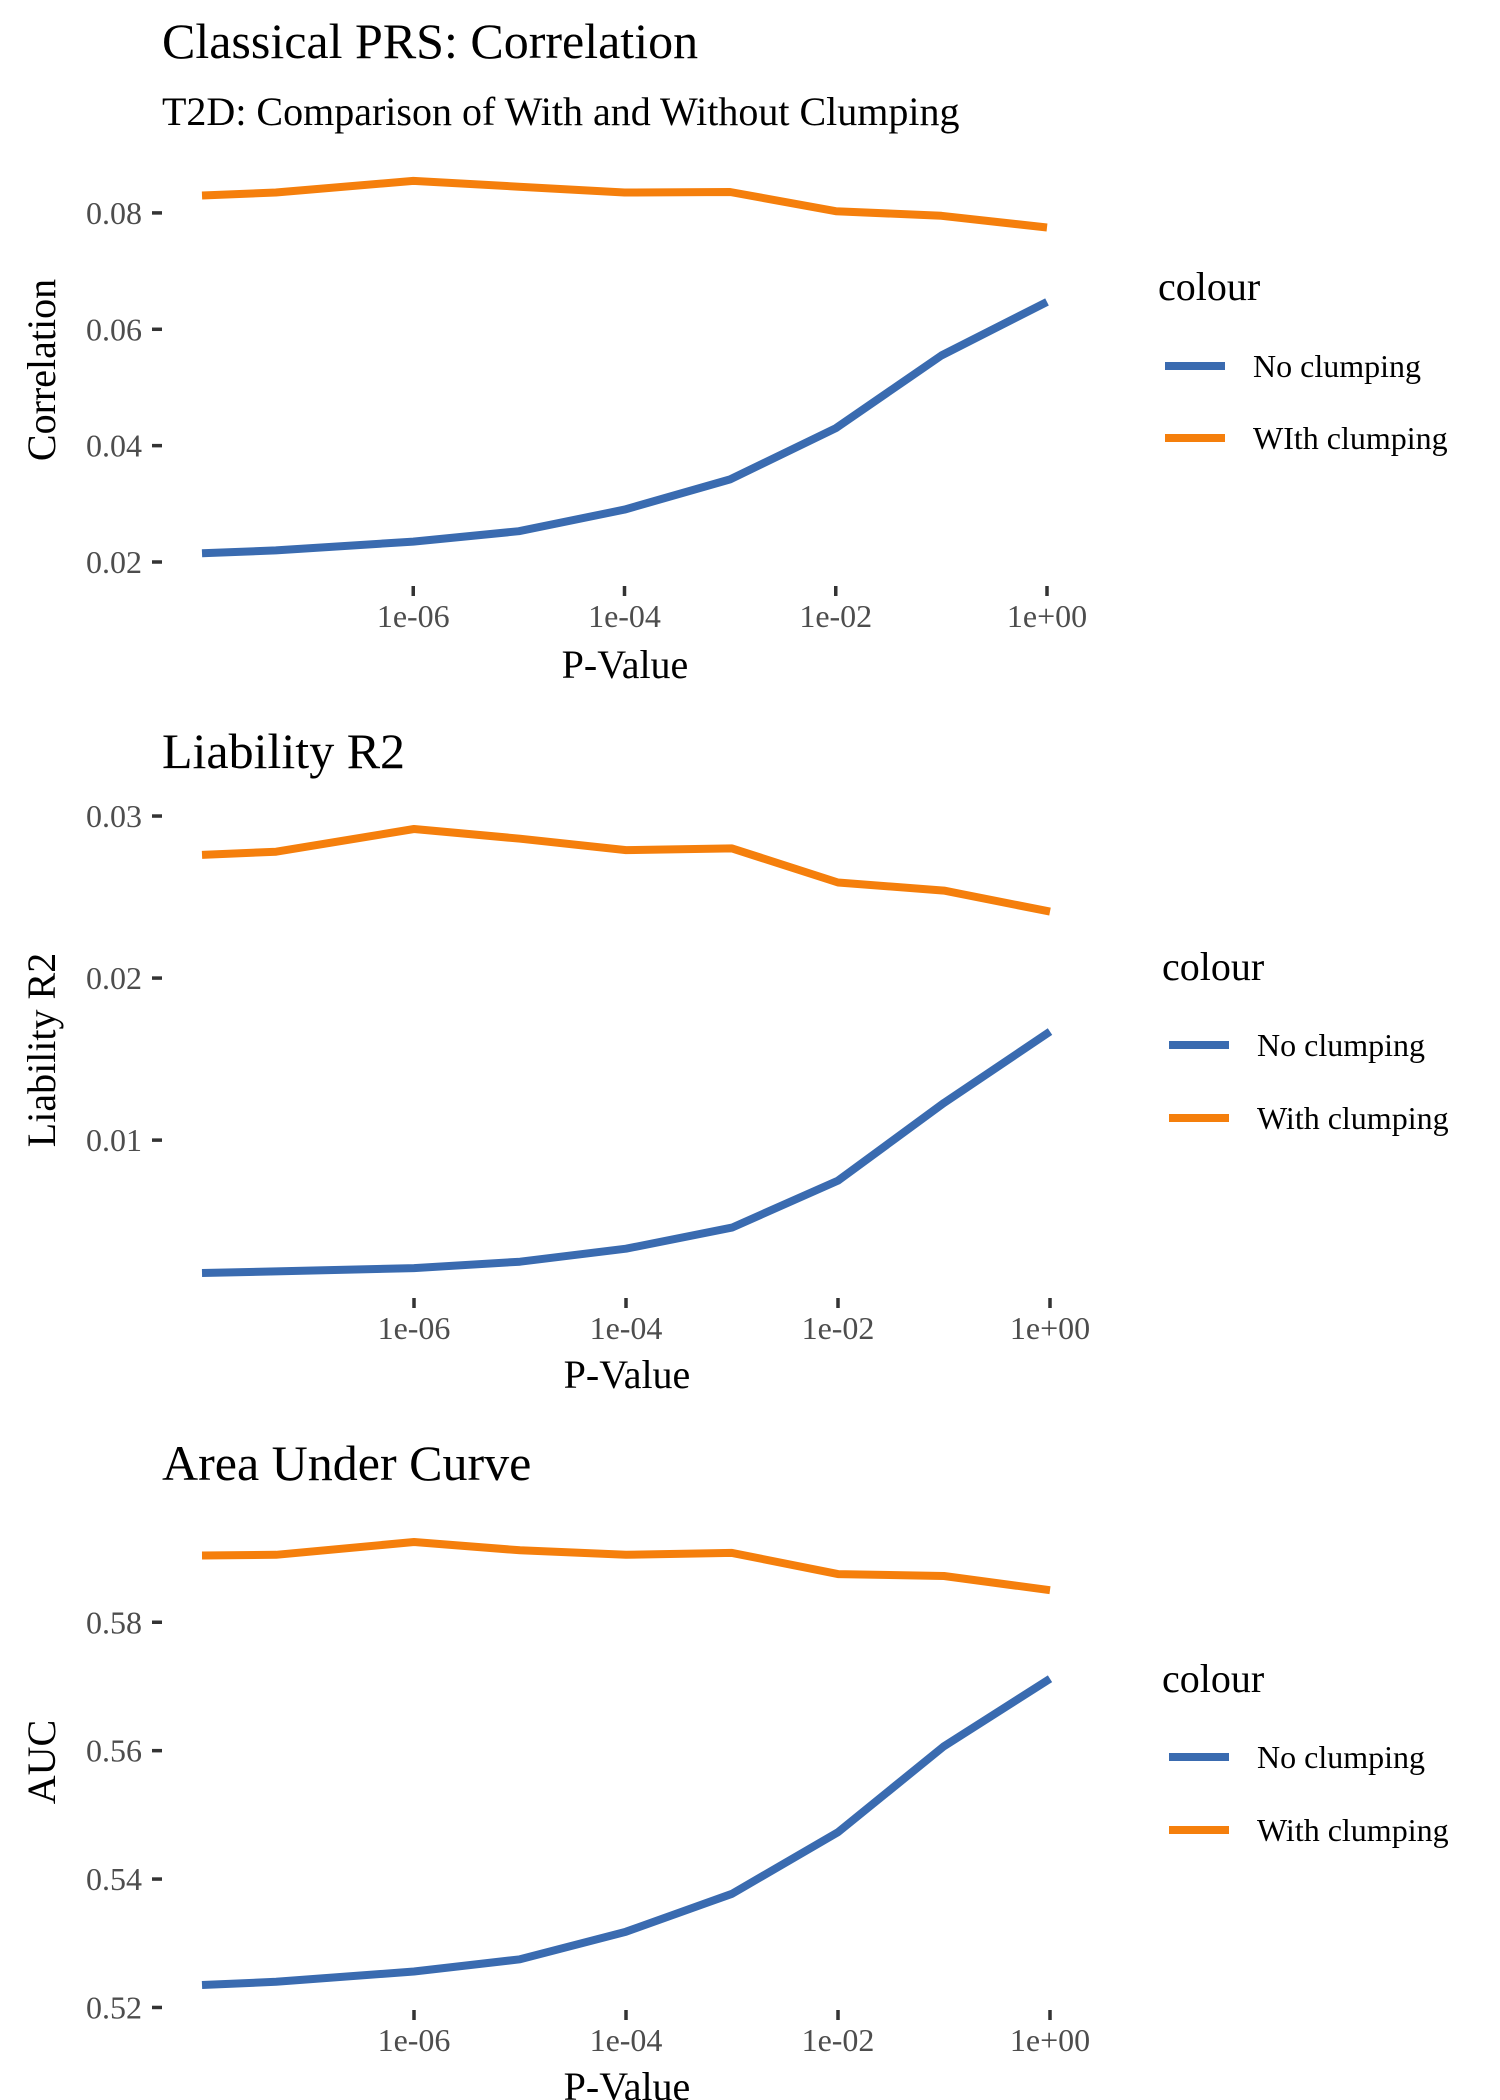  I want to click on panel-3-legend-label-with-clumping: With clumping, so click(1353, 1830).